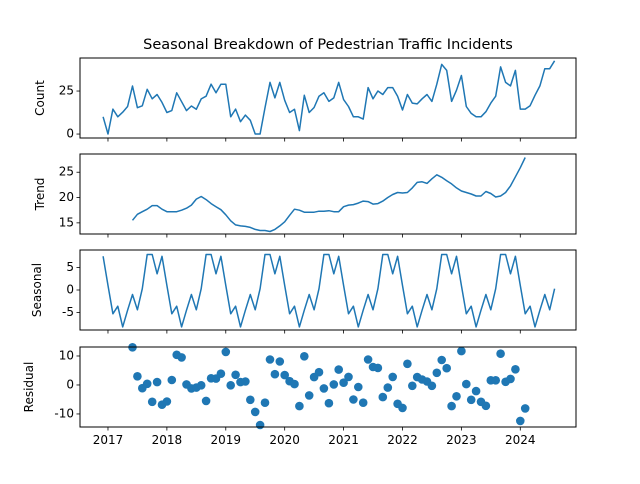  What do you see at coordinates (40, 195) in the screenshot?
I see `y-axis-label: Trend` at bounding box center [40, 195].